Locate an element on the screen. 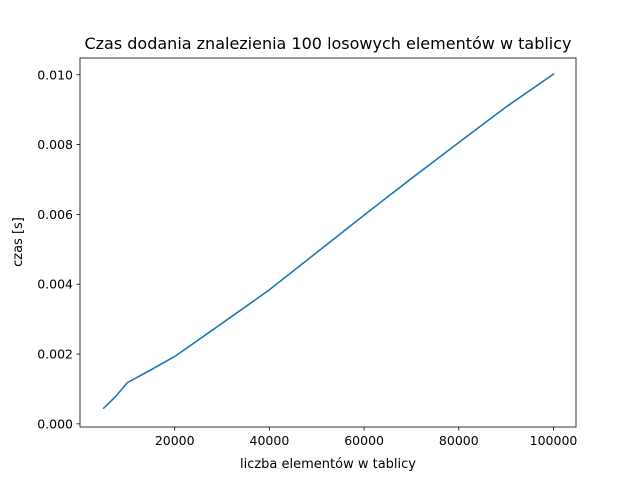 The image size is (640, 480). x-tick-label: 100000 is located at coordinates (554, 440).